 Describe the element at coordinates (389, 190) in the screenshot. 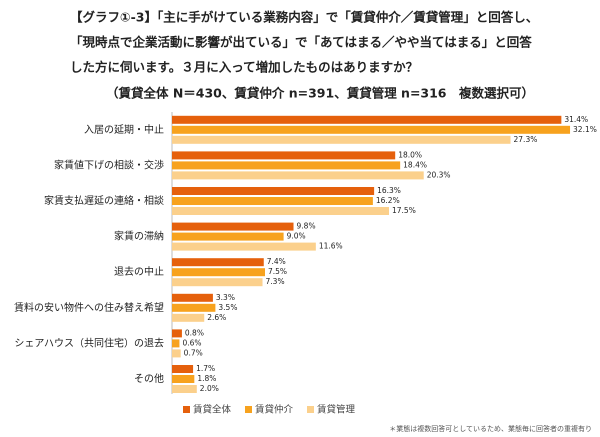

I see `value-label: 16.3%` at that location.